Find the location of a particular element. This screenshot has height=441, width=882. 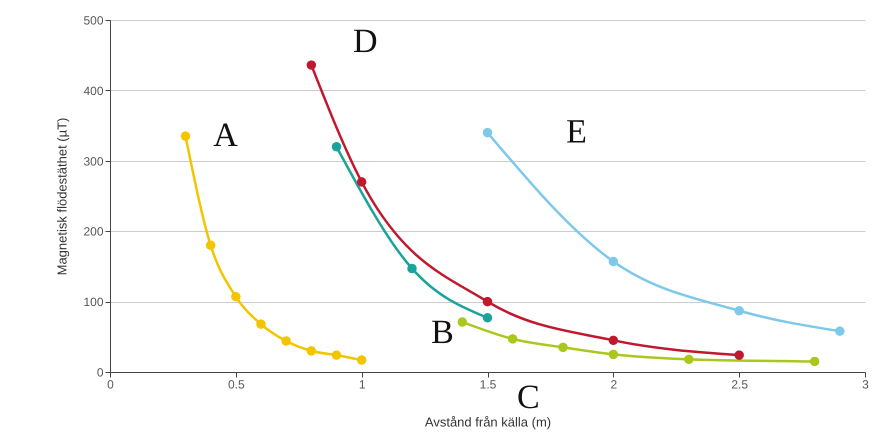

series-label: E is located at coordinates (576, 132).